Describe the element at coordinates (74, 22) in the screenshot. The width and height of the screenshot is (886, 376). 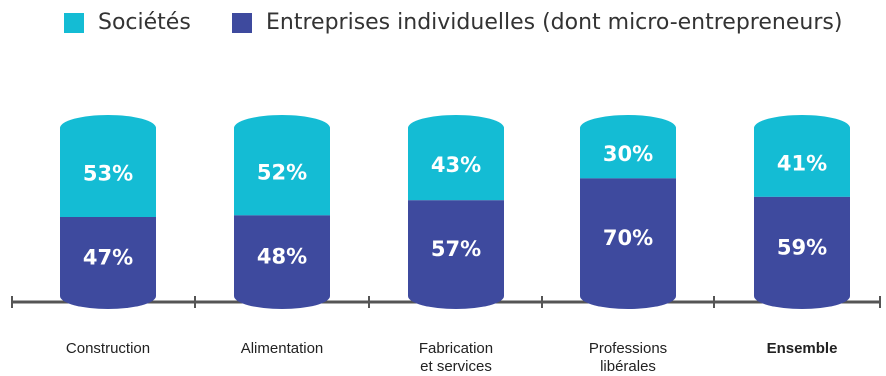
I see `legend-swatch-societes` at that location.